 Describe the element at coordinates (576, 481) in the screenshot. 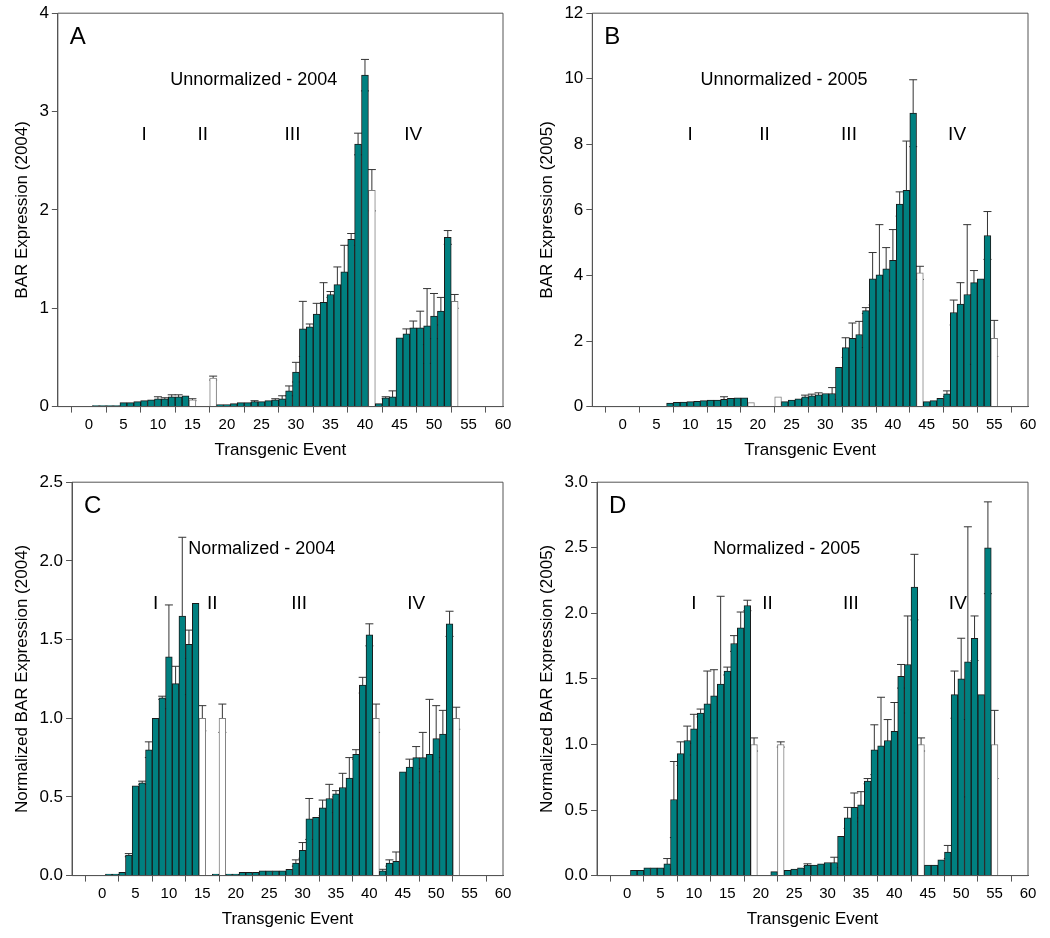

I see `y-tick-label: 3.0` at that location.